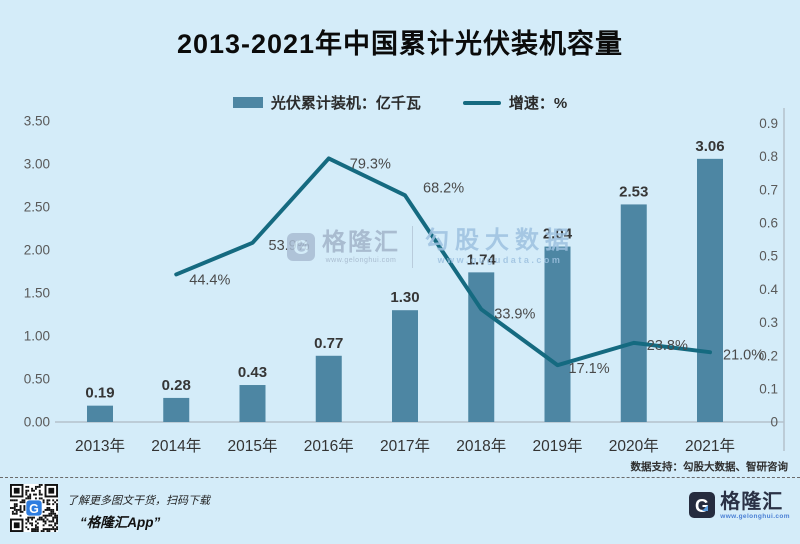 The width and height of the screenshot is (800, 544). What do you see at coordinates (774, 422) in the screenshot?
I see `right-axis-tick: 0` at bounding box center [774, 422].